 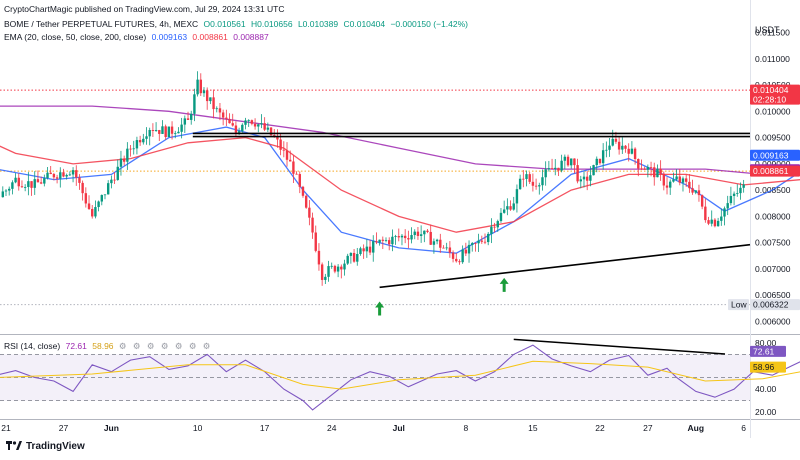 I want to click on ema-label: EMA (20, close, 50, close, 200, close), so click(x=75, y=37).